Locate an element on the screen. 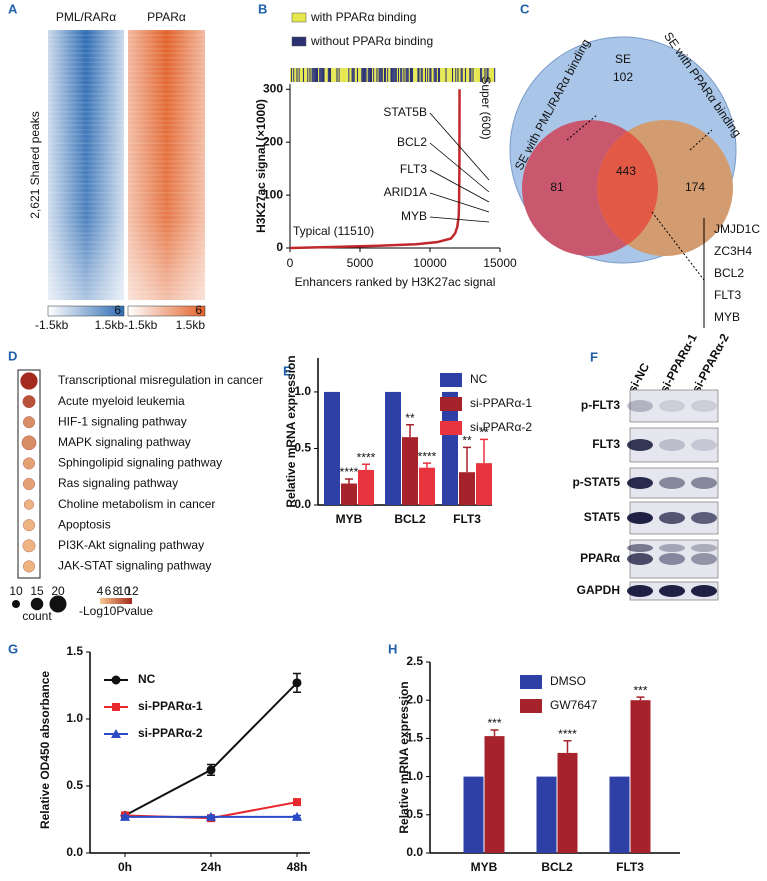  heatmap-fade is located at coordinates (86, 165).